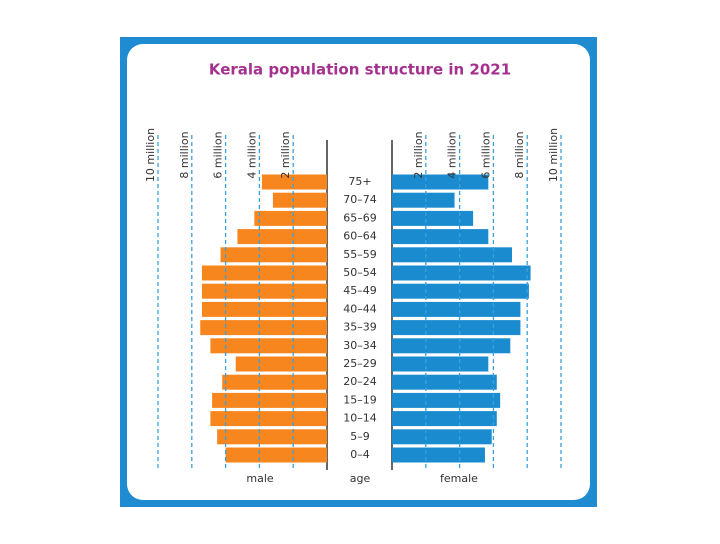 The width and height of the screenshot is (720, 544). I want to click on age-label: 65–69, so click(360, 217).